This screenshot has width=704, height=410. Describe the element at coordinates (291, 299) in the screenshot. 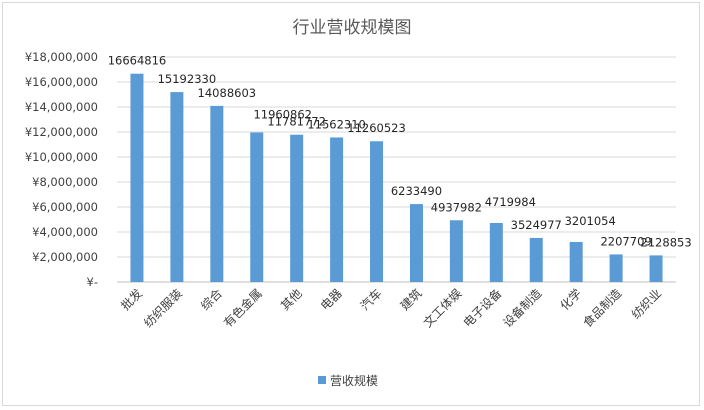

I see `category-label: 其他` at that location.